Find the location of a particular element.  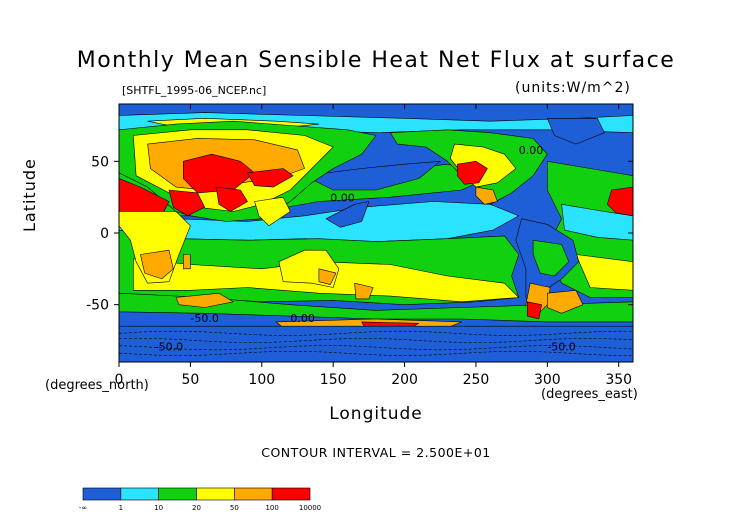

region-greenland-blue is located at coordinates (575, 131).